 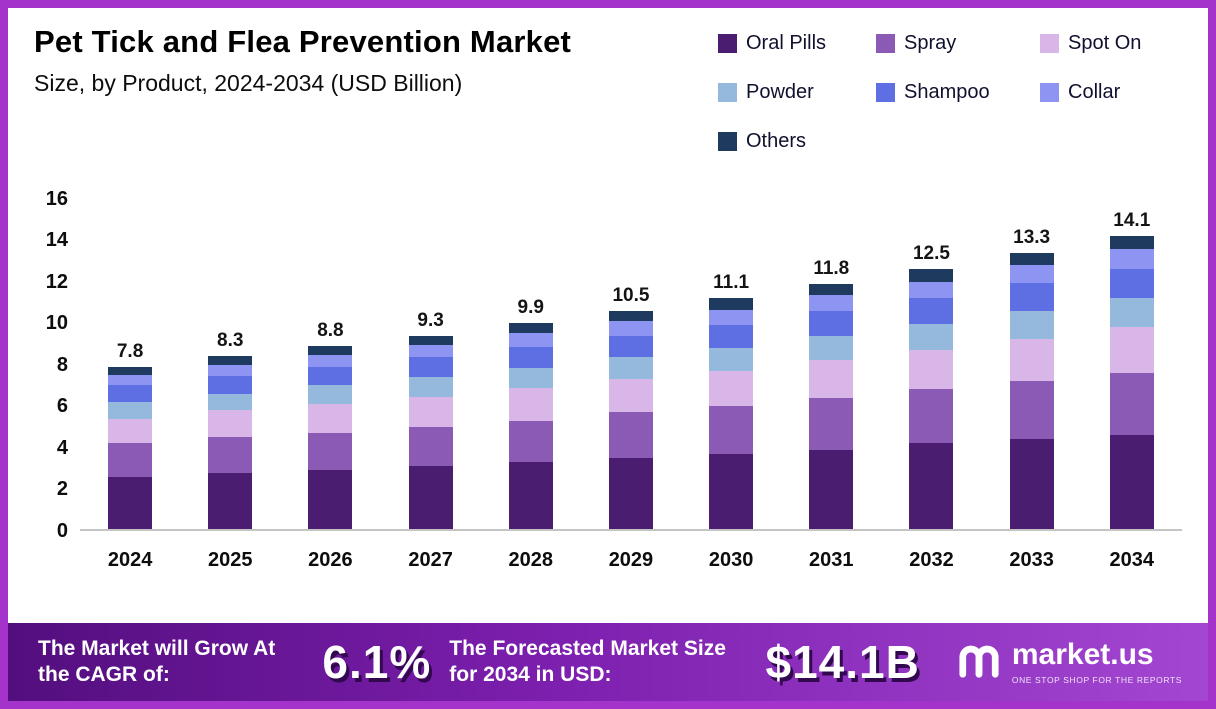 I want to click on x-axis-label-2025: 2025, so click(x=230, y=559).